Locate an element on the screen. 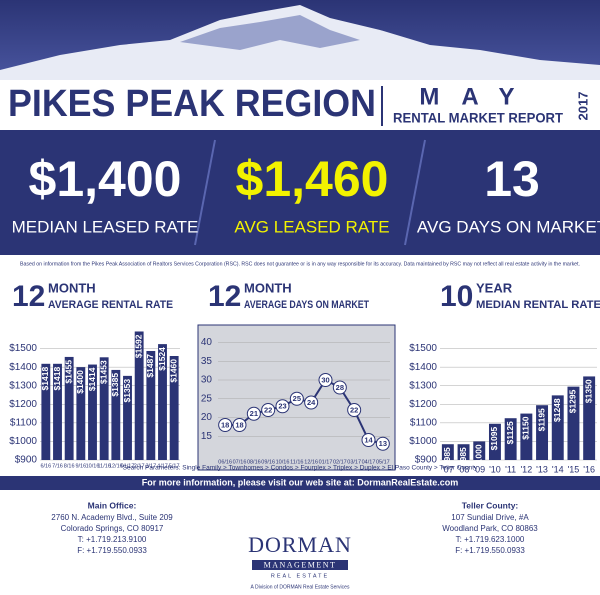  x-tick-label: 3/17 is located at coordinates (150, 466).